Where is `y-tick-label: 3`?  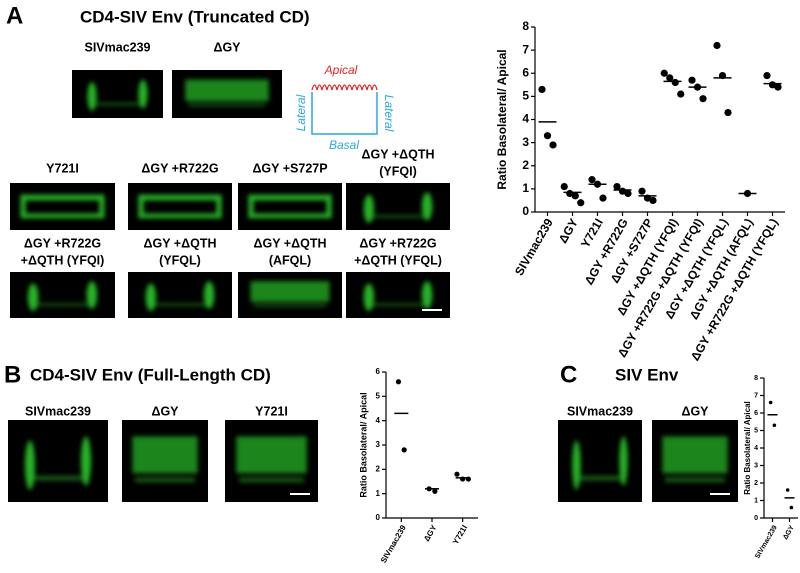
y-tick-label: 3 is located at coordinates (525, 142).